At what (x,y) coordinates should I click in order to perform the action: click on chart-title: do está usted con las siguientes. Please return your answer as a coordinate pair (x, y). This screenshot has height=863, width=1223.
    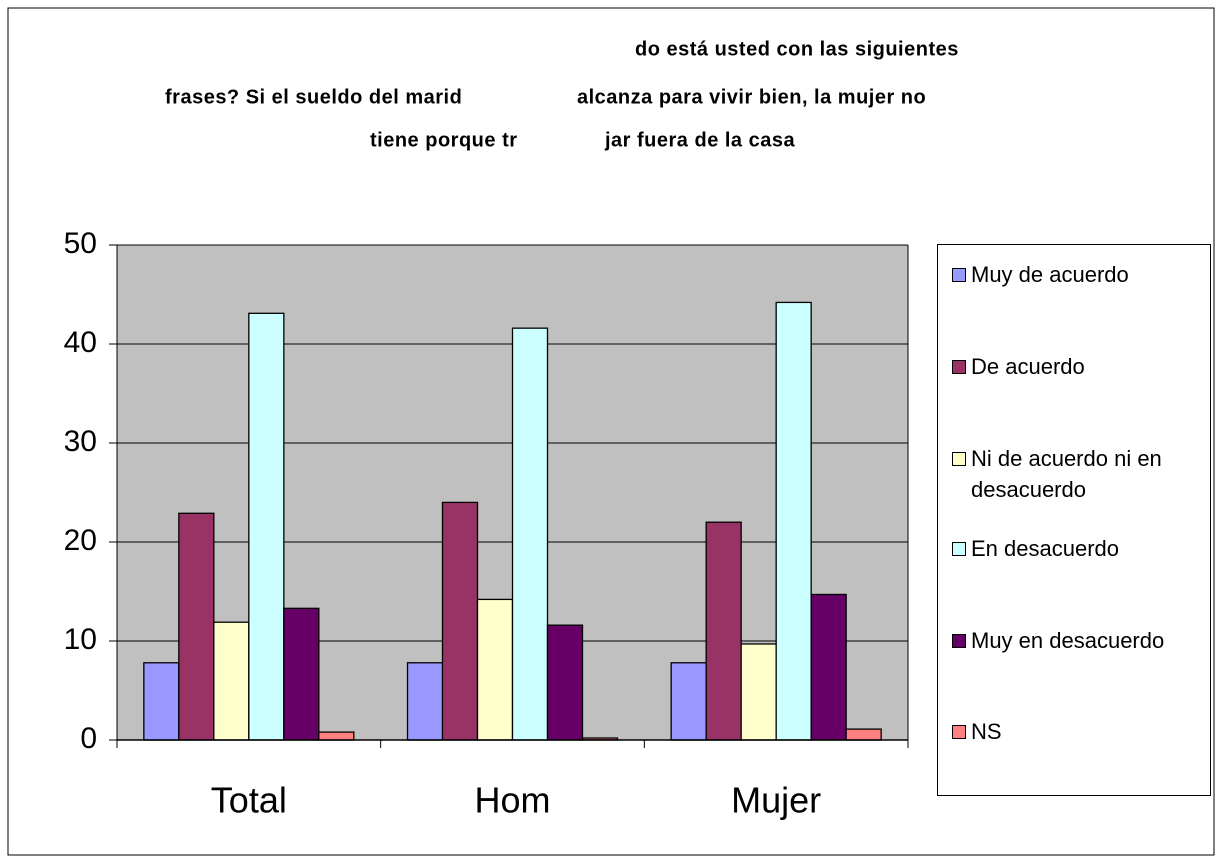
    Looking at the image, I should click on (797, 49).